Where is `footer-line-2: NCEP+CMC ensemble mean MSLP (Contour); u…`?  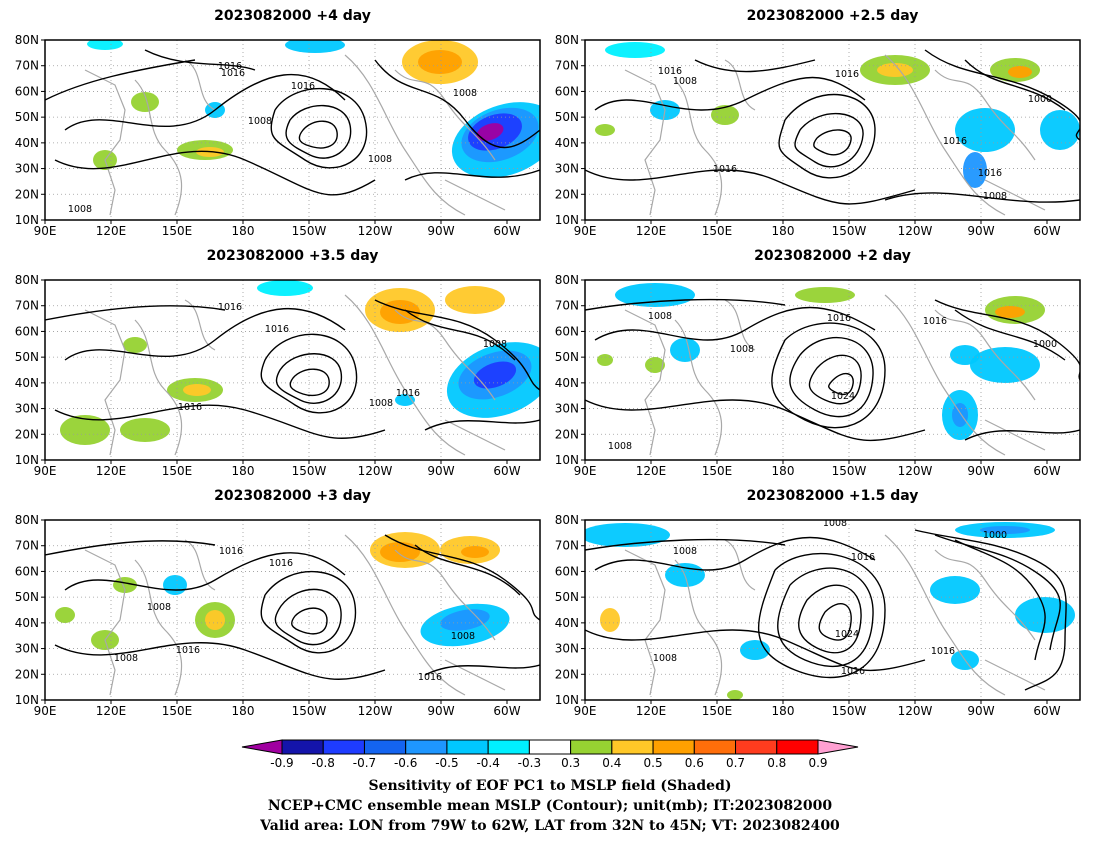
footer-line-2: NCEP+CMC ensemble mean MSLP (Contour); u… is located at coordinates (550, 806).